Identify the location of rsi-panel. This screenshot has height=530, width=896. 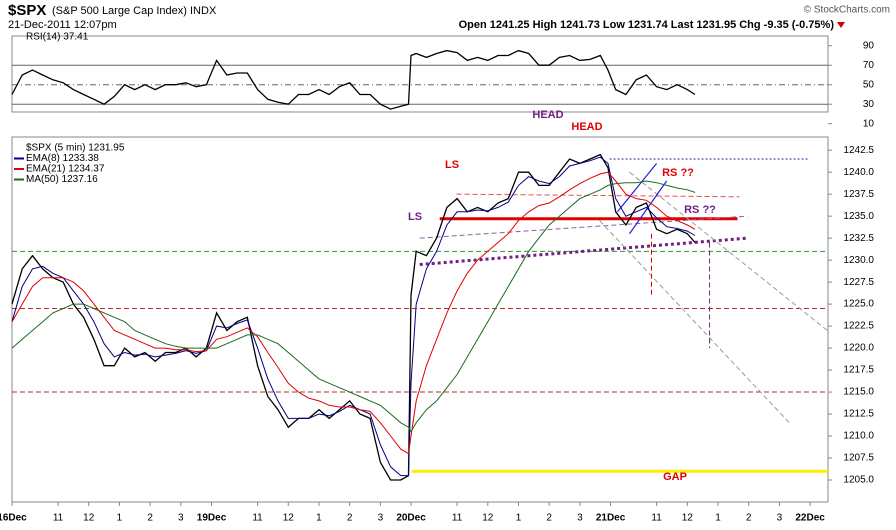
(420, 74).